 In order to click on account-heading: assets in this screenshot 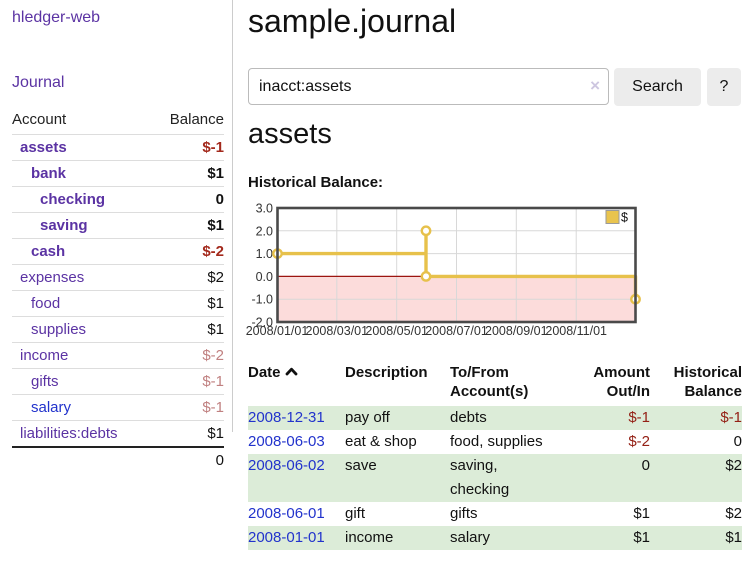, I will do `click(290, 134)`.